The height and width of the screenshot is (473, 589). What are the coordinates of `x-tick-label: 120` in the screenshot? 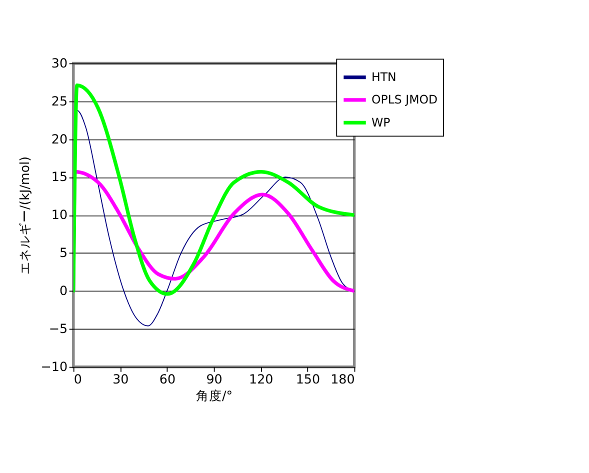 It's located at (261, 379).